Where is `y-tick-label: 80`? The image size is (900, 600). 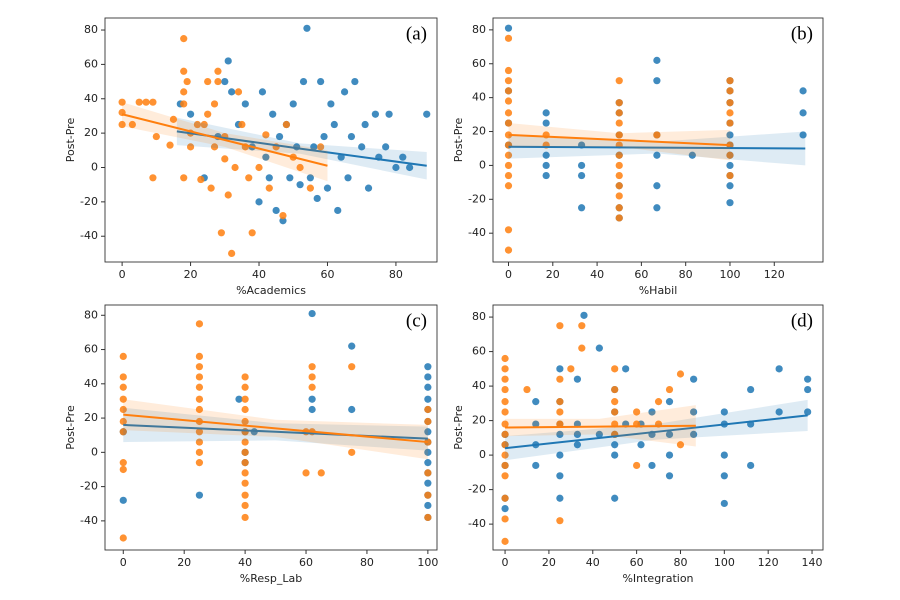 y-tick-label: 80 is located at coordinates (479, 316).